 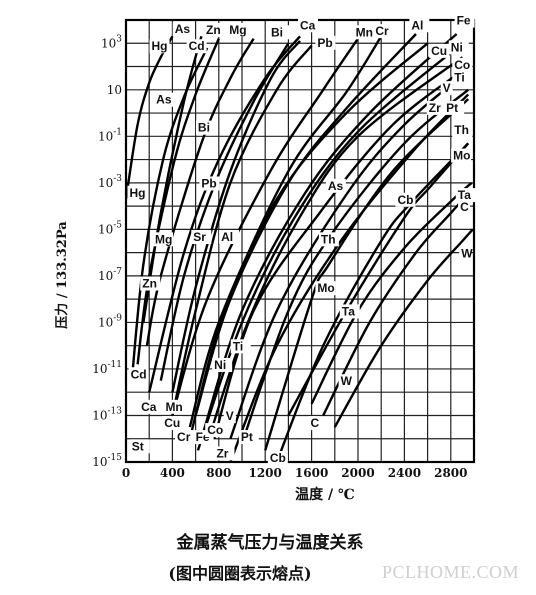 I want to click on element-label-ca: Ca, so click(x=149, y=407).